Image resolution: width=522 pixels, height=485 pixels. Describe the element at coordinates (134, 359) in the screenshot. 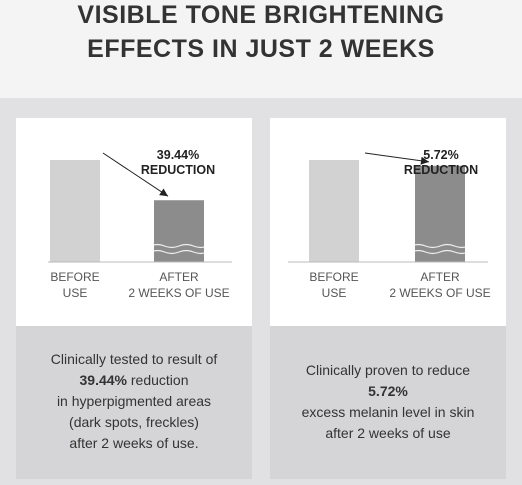

I see `caption-line-1: Clinically tested to result of` at that location.